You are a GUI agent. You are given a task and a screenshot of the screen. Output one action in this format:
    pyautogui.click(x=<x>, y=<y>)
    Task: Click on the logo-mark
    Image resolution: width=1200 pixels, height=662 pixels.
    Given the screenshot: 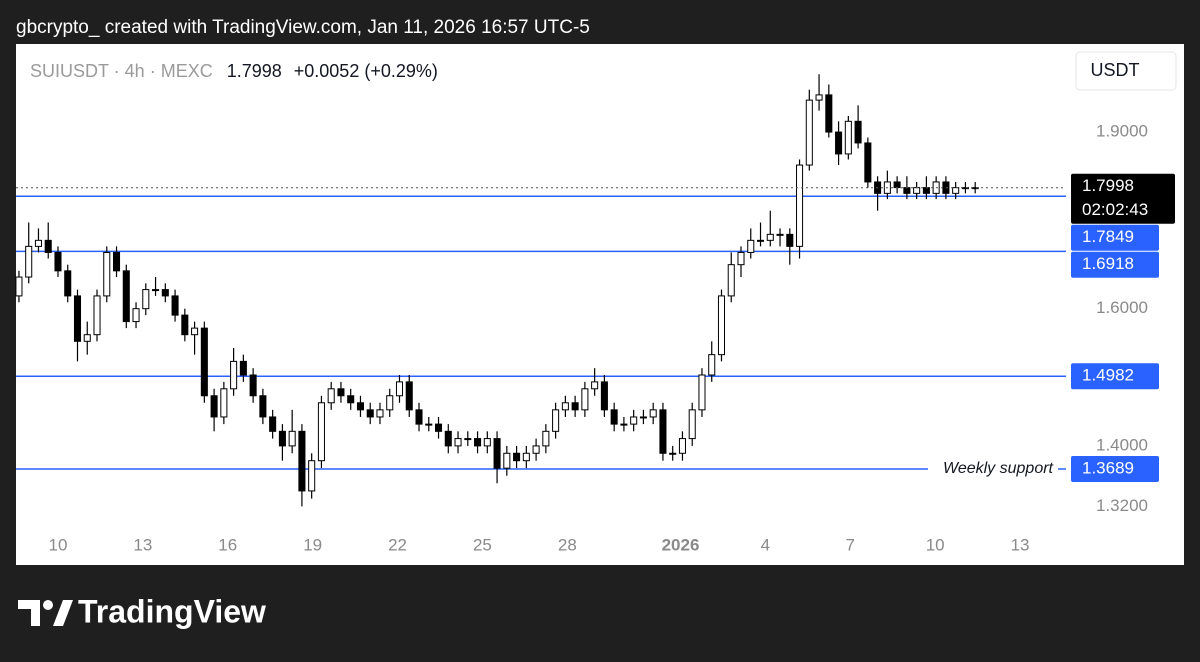 What is the action you would take?
    pyautogui.click(x=63, y=613)
    